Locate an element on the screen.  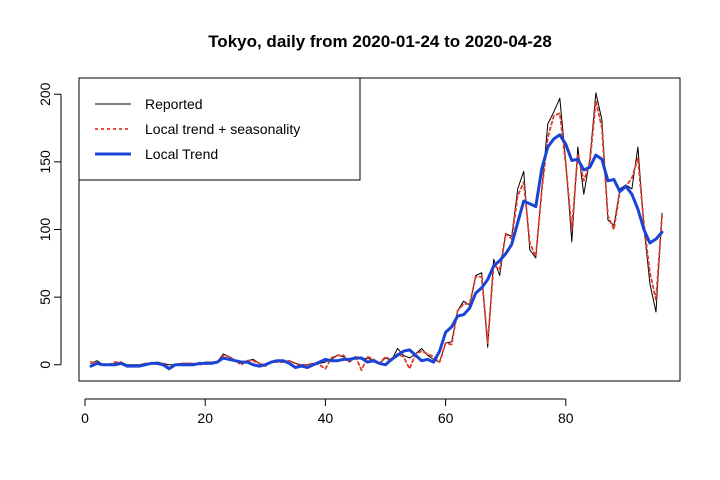
x-tick-label: 80 is located at coordinates (566, 418).